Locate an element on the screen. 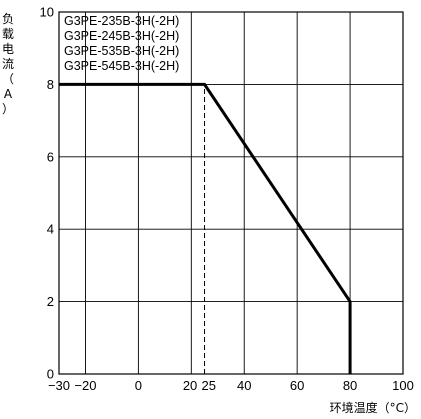 Image resolution: width=421 pixels, height=419 pixels. y-tick-label: 0 is located at coordinates (50, 374).